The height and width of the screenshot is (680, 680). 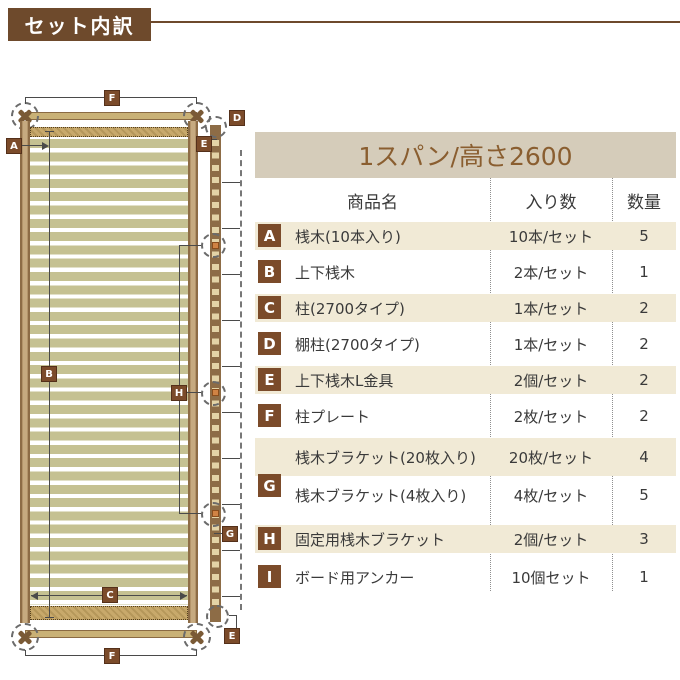 I want to click on row-label-badge: D, so click(x=269, y=343).